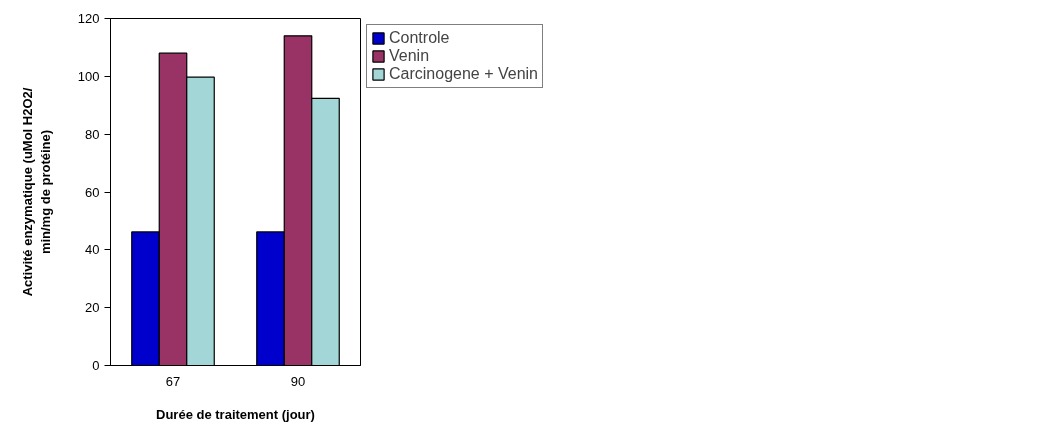 Image resolution: width=1039 pixels, height=430 pixels. What do you see at coordinates (36, 192) in the screenshot?
I see `y-axis-title: Activité enzymatique (uMol H2O2/ min/mg de protéine)` at bounding box center [36, 192].